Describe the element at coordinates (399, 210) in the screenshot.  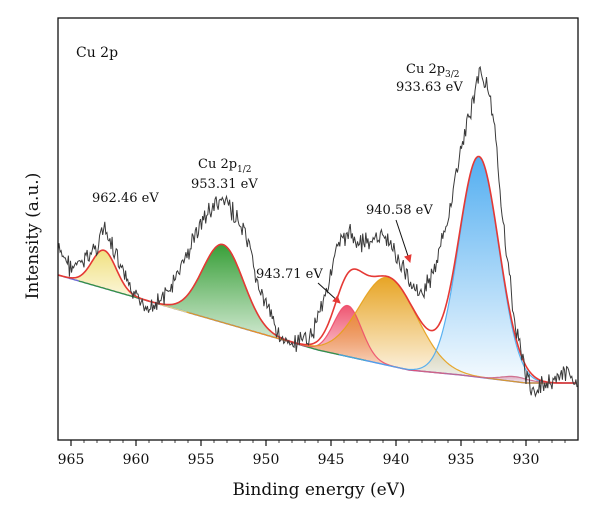
I see `annotation-a4: 940.58 eV` at that location.